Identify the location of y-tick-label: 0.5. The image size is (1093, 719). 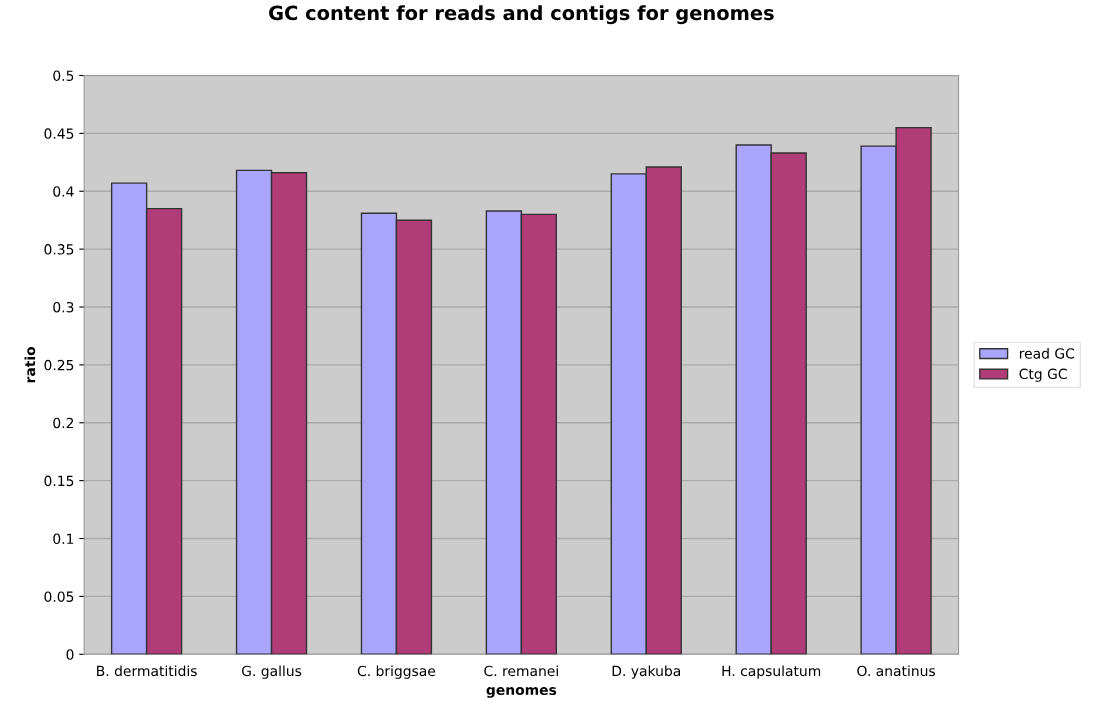
(63, 75).